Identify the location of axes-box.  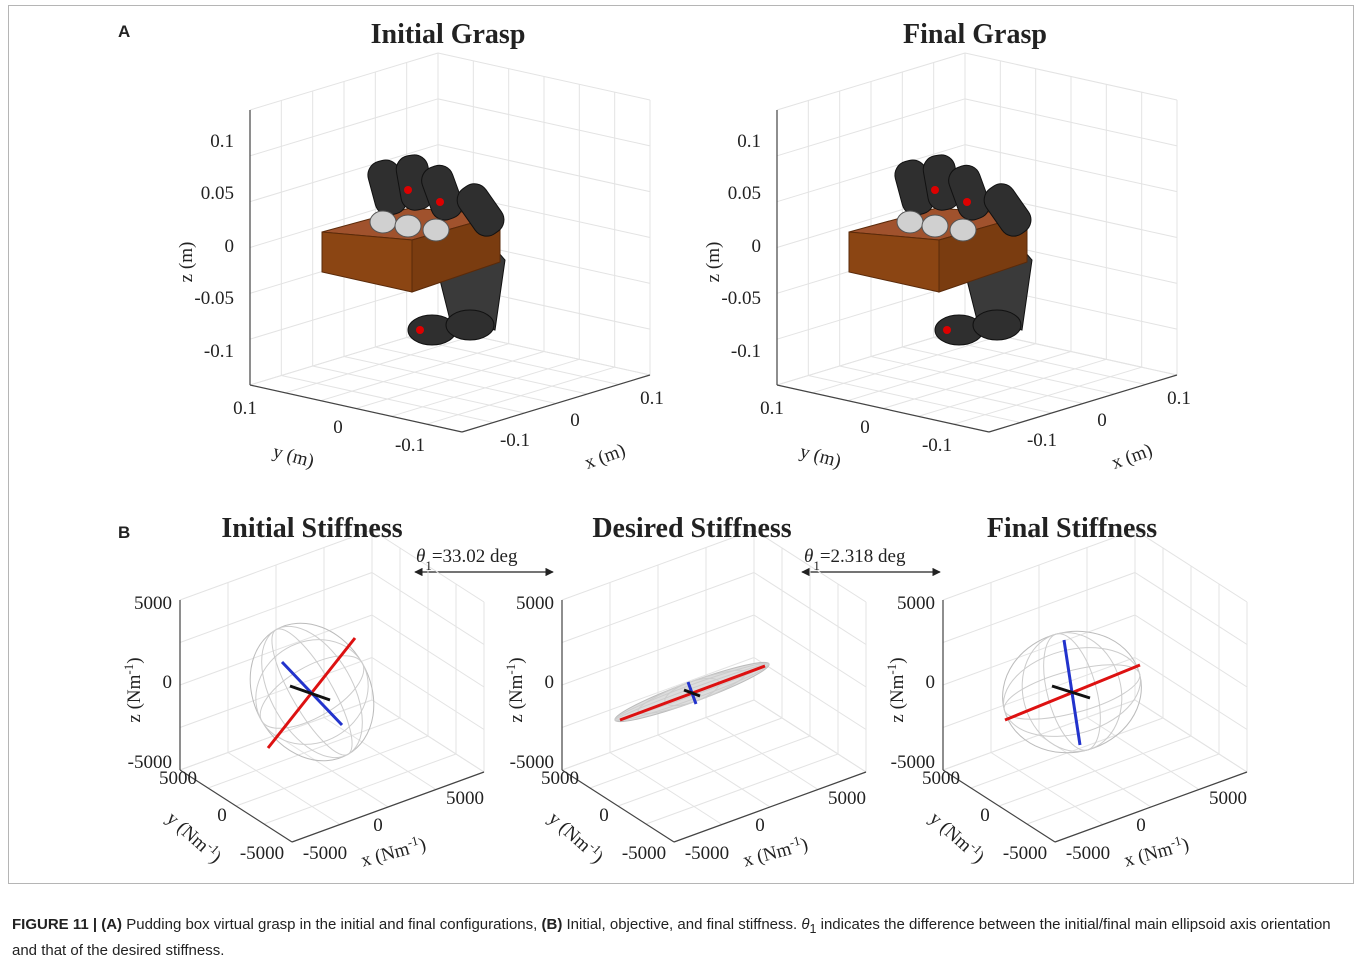
(714, 686).